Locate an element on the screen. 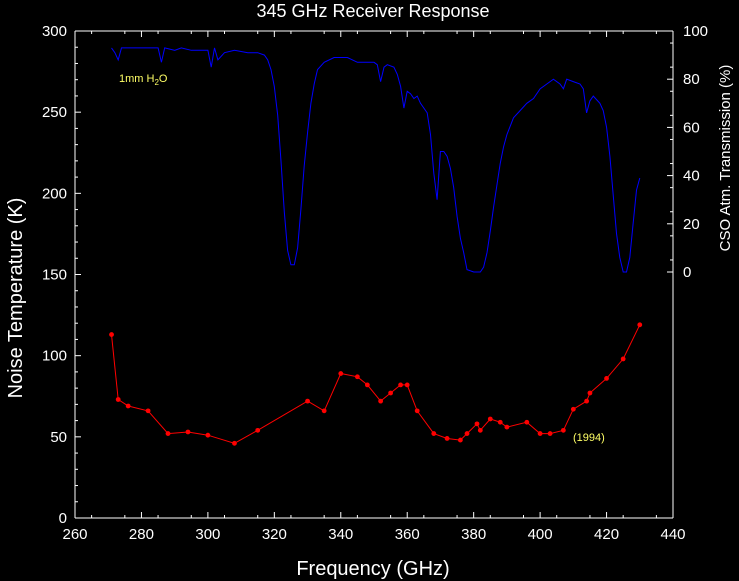 The width and height of the screenshot is (739, 581). chart-title: 345 GHz Receiver Response is located at coordinates (372, 11).